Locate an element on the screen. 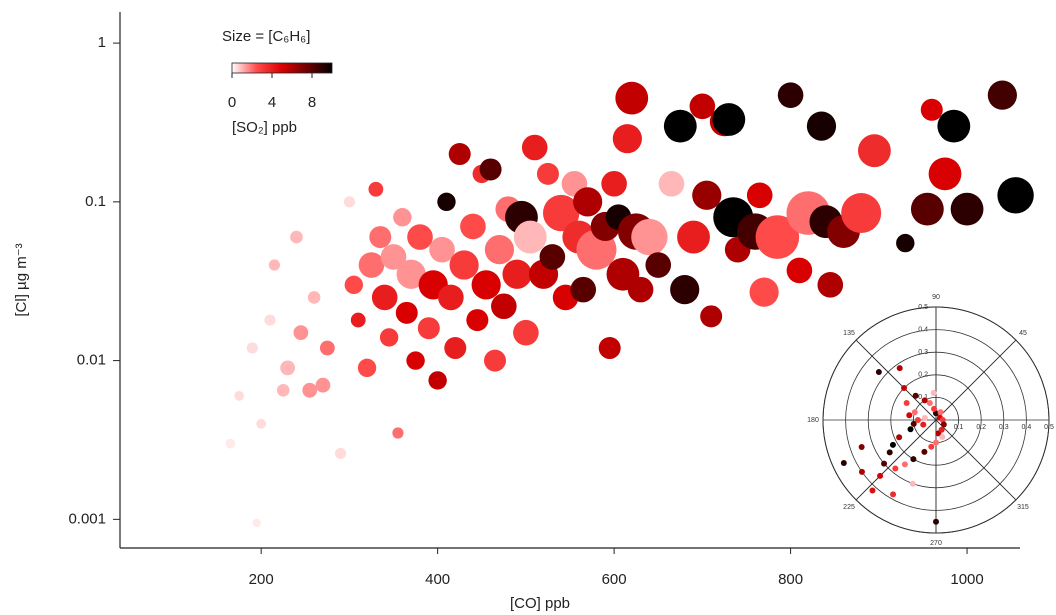  colorbar-tick-label: 4 is located at coordinates (272, 102).